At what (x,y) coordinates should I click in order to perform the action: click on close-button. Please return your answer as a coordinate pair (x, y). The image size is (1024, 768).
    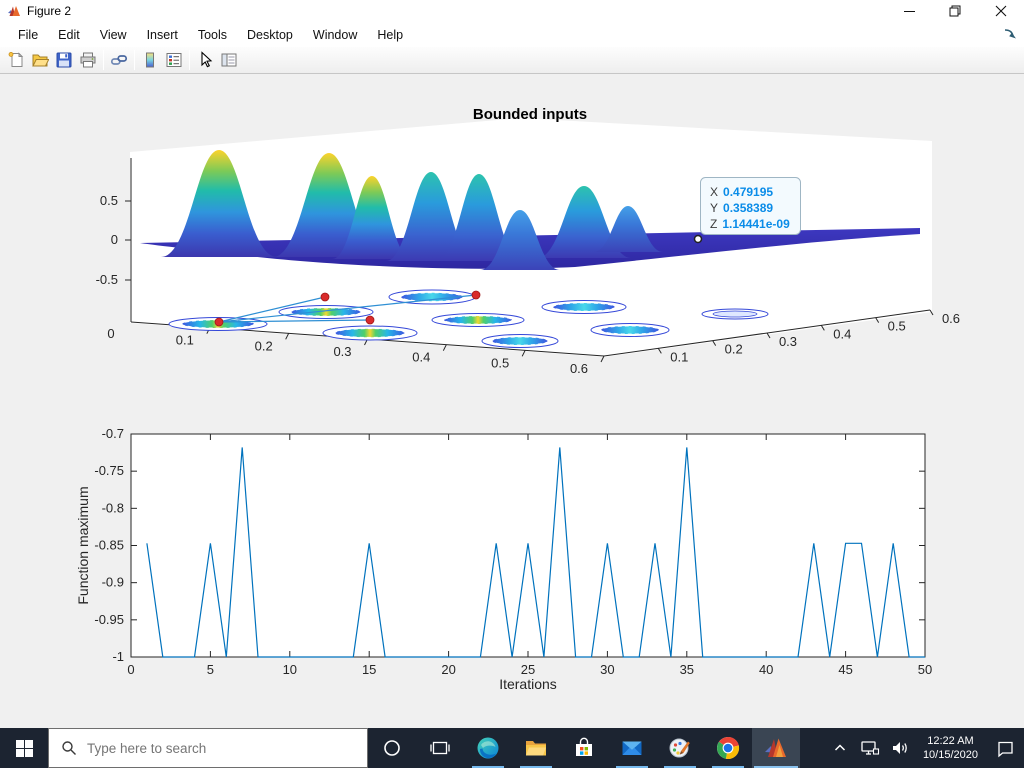
    Looking at the image, I should click on (1001, 11).